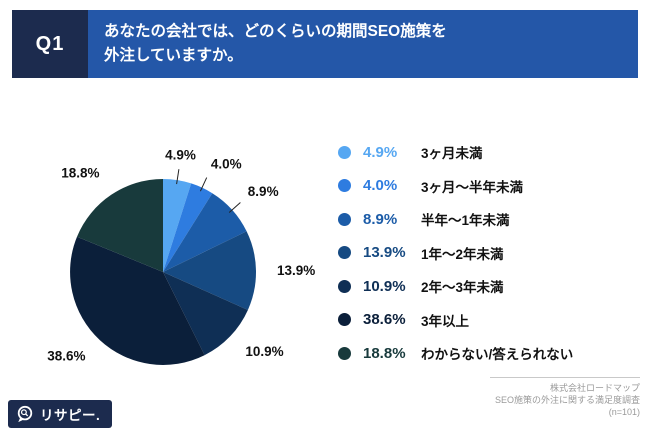  I want to click on legend-row-1: 4.0% 3ヶ月〜半年未満, so click(455, 186).